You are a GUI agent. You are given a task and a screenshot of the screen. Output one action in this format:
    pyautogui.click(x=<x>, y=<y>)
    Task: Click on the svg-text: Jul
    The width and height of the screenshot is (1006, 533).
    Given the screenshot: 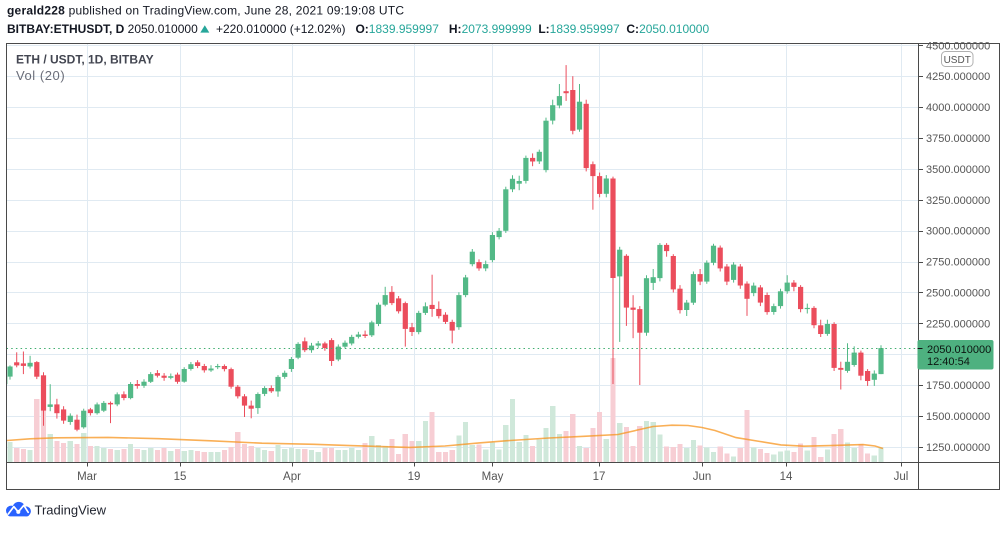 What is the action you would take?
    pyautogui.click(x=901, y=477)
    